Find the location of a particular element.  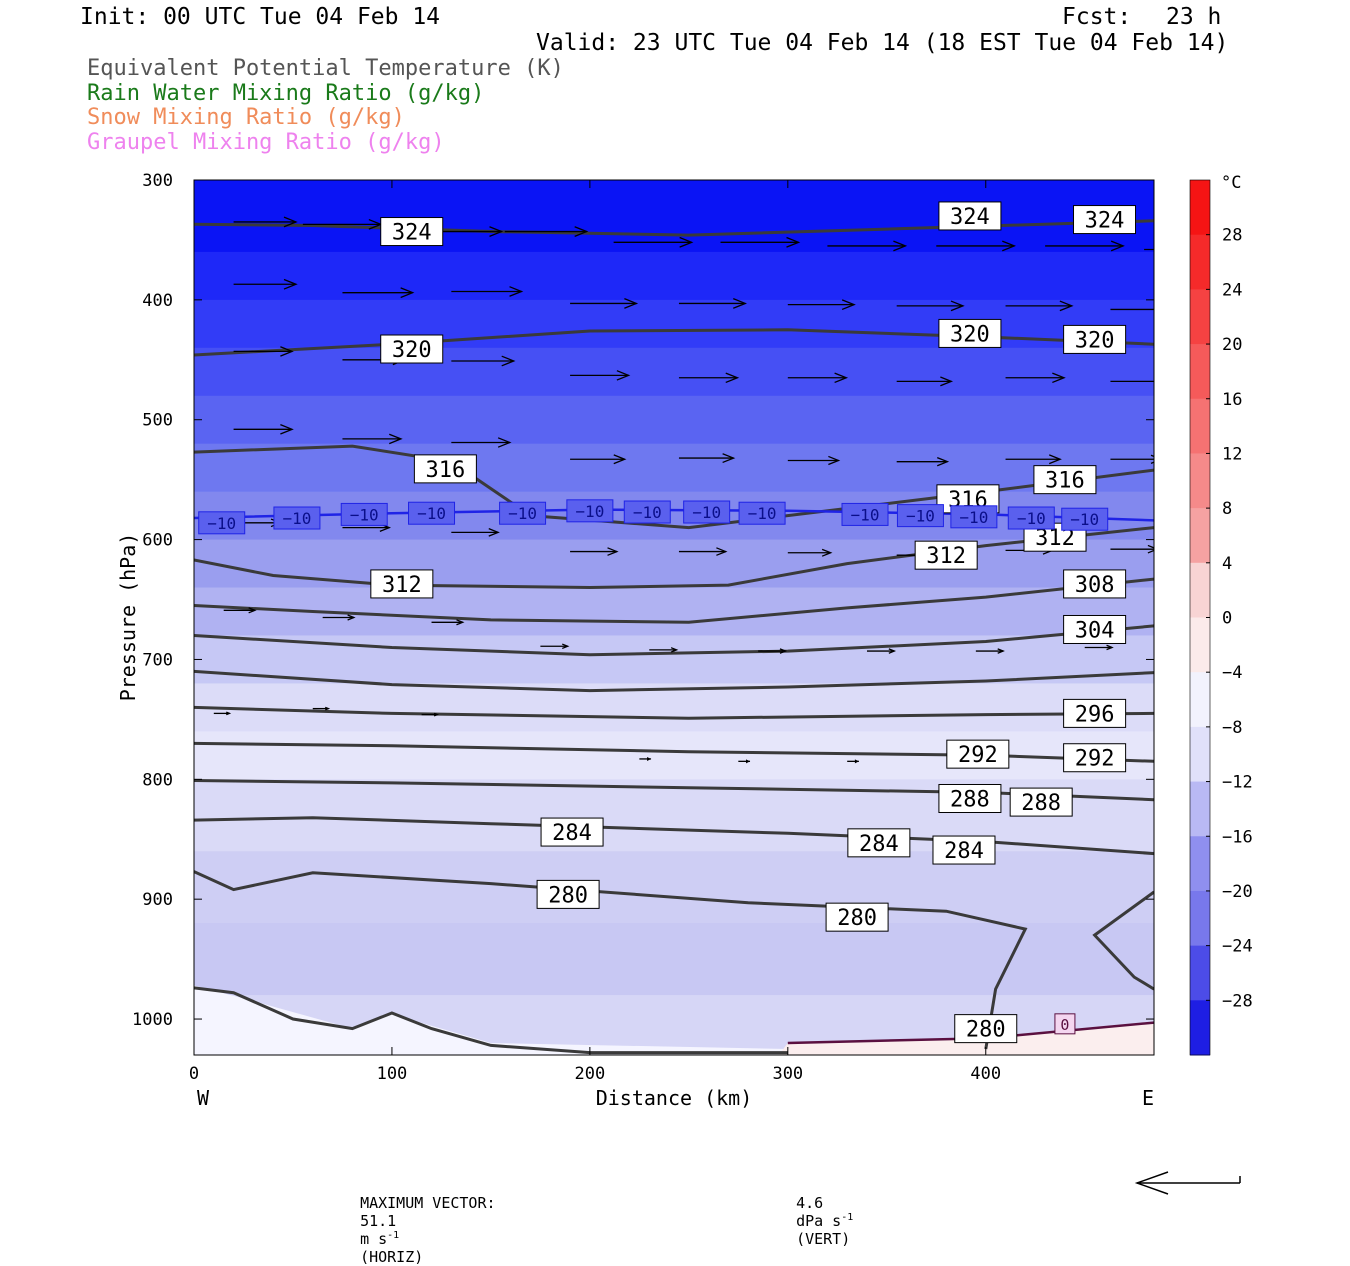

contour-label: 316 is located at coordinates (445, 469).